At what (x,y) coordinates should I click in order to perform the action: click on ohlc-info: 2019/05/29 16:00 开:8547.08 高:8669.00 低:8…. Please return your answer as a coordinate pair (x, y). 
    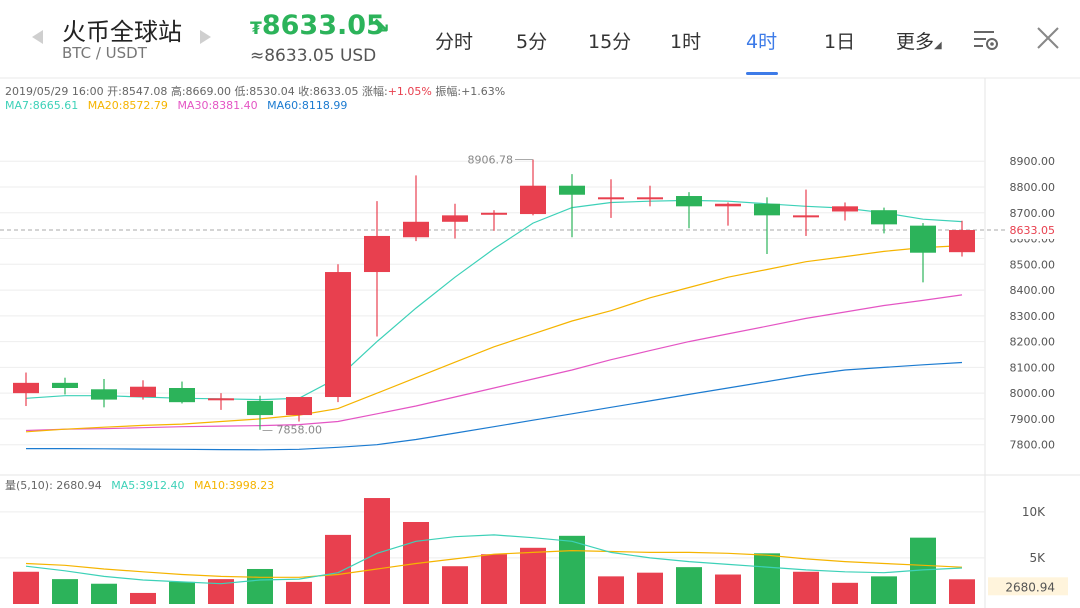
    Looking at the image, I should click on (255, 91).